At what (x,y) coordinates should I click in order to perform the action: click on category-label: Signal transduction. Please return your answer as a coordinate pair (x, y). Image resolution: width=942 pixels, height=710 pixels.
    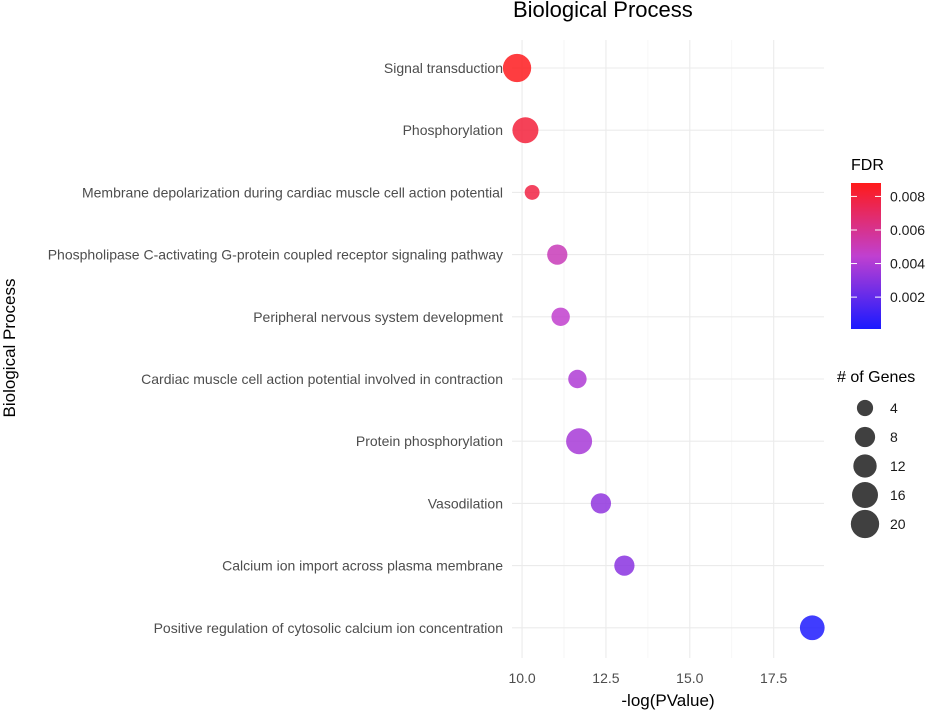
    Looking at the image, I should click on (443, 68).